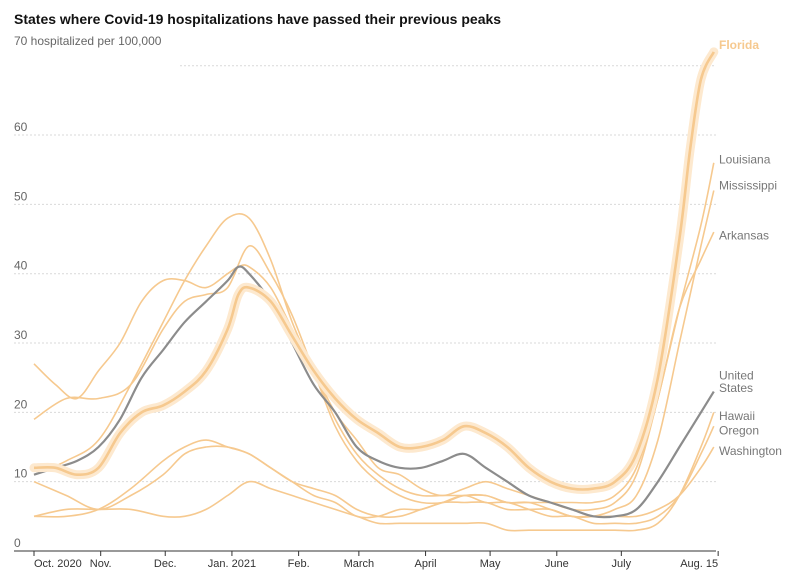  Describe the element at coordinates (557, 564) in the screenshot. I see `x-tick-label: June` at that location.